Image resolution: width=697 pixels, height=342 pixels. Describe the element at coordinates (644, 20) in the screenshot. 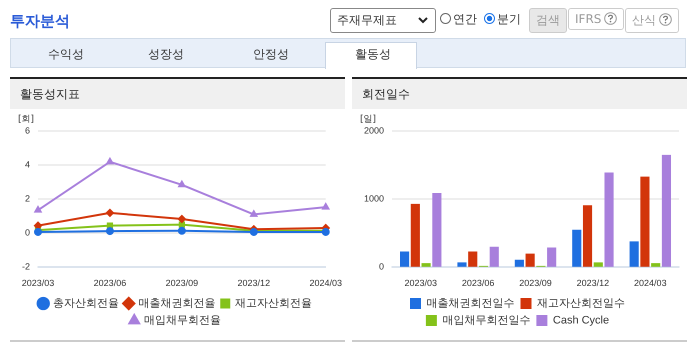

I see `text: 산식` at that location.